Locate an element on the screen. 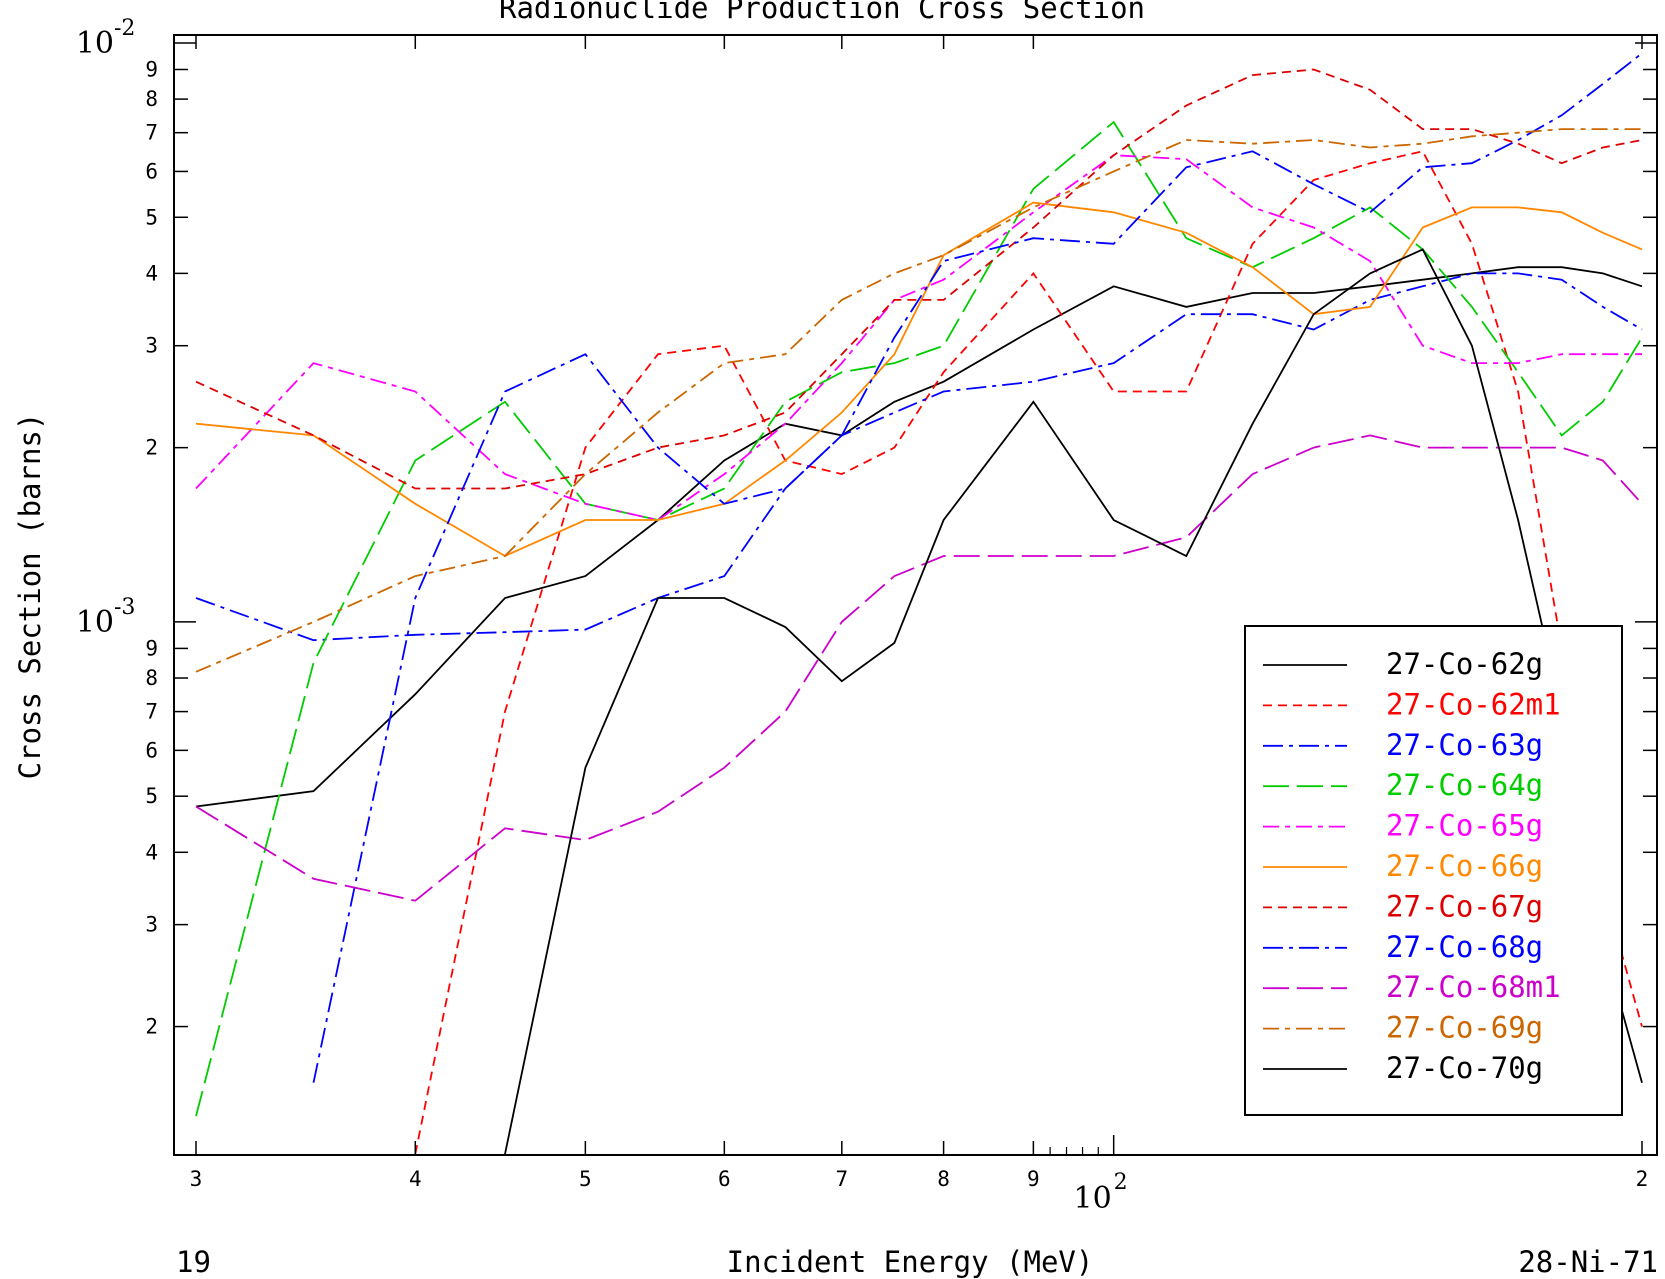 The height and width of the screenshot is (1279, 1665). legend-label: 27-Co-62m1 is located at coordinates (1473, 704).